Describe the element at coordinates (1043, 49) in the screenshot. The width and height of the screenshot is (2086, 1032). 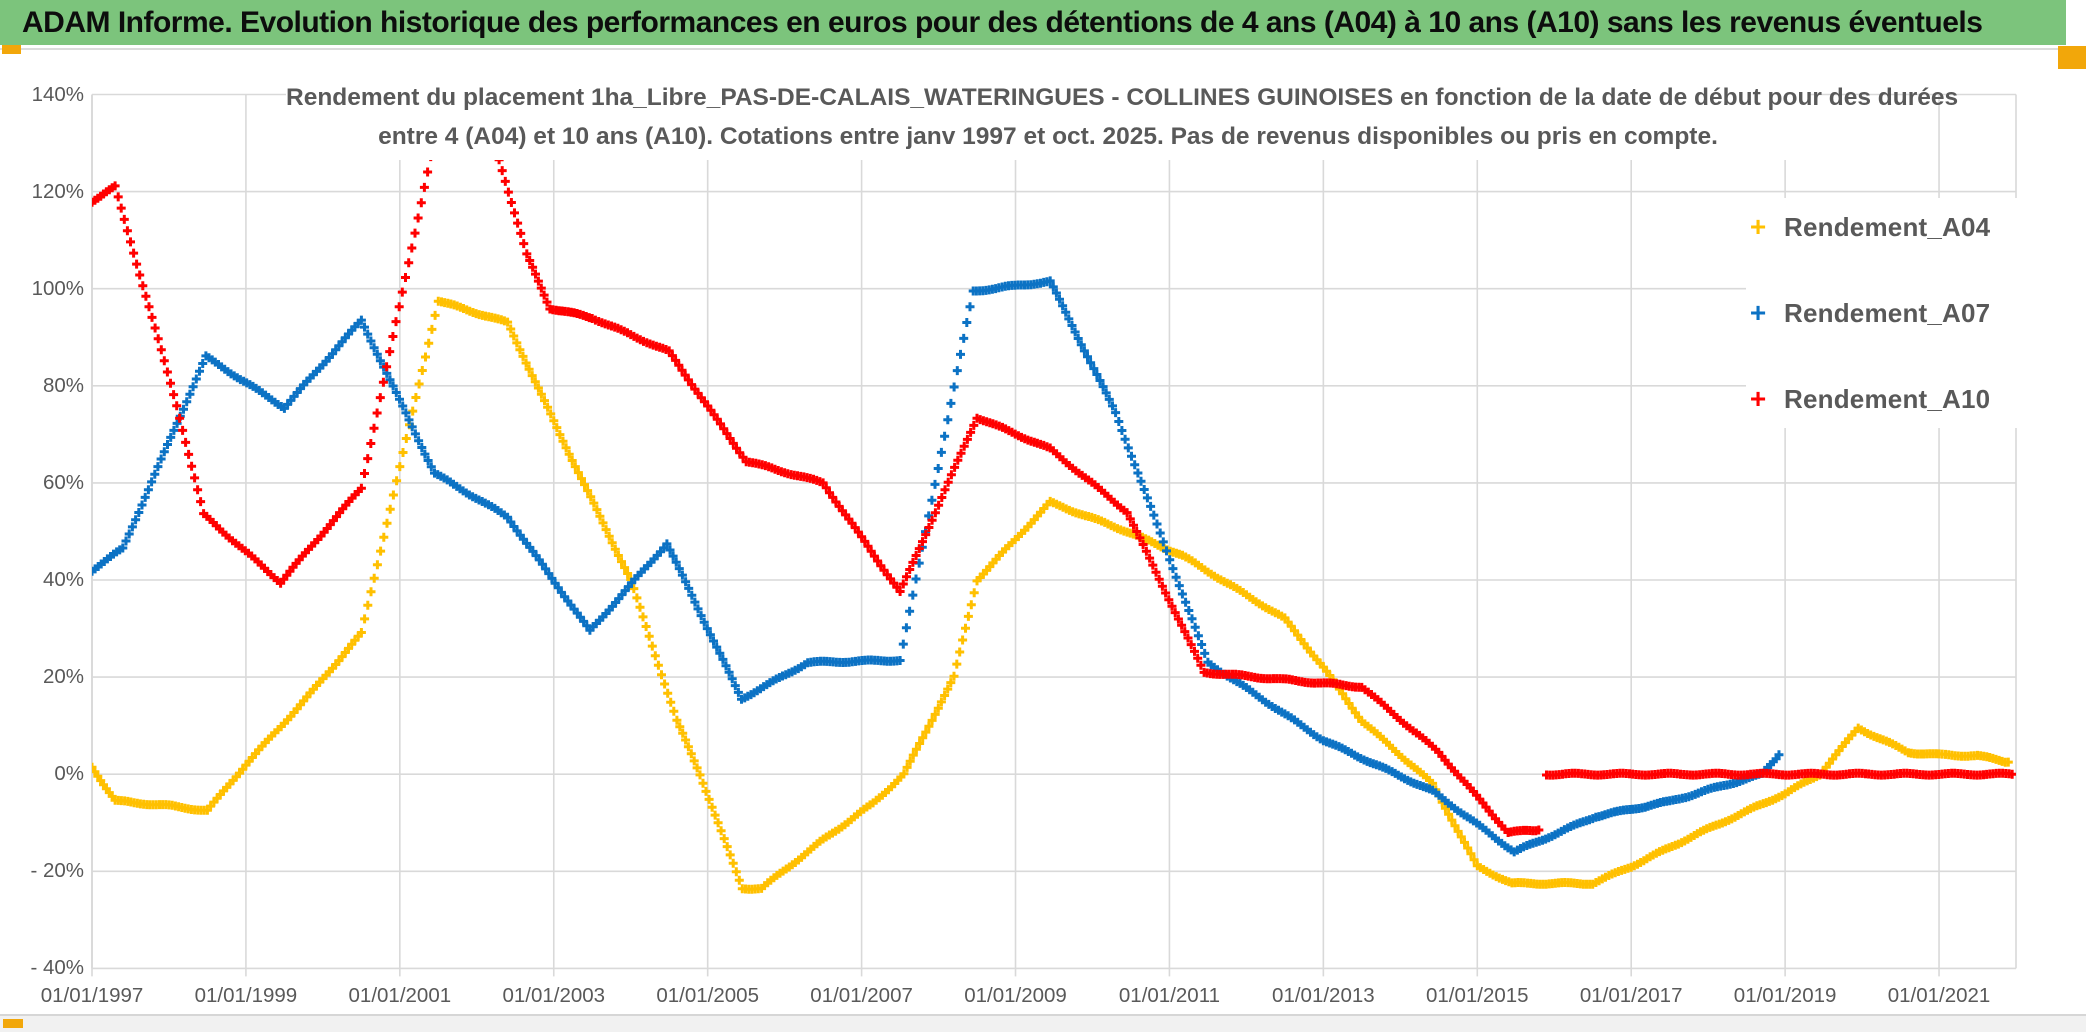
I see `divider` at that location.